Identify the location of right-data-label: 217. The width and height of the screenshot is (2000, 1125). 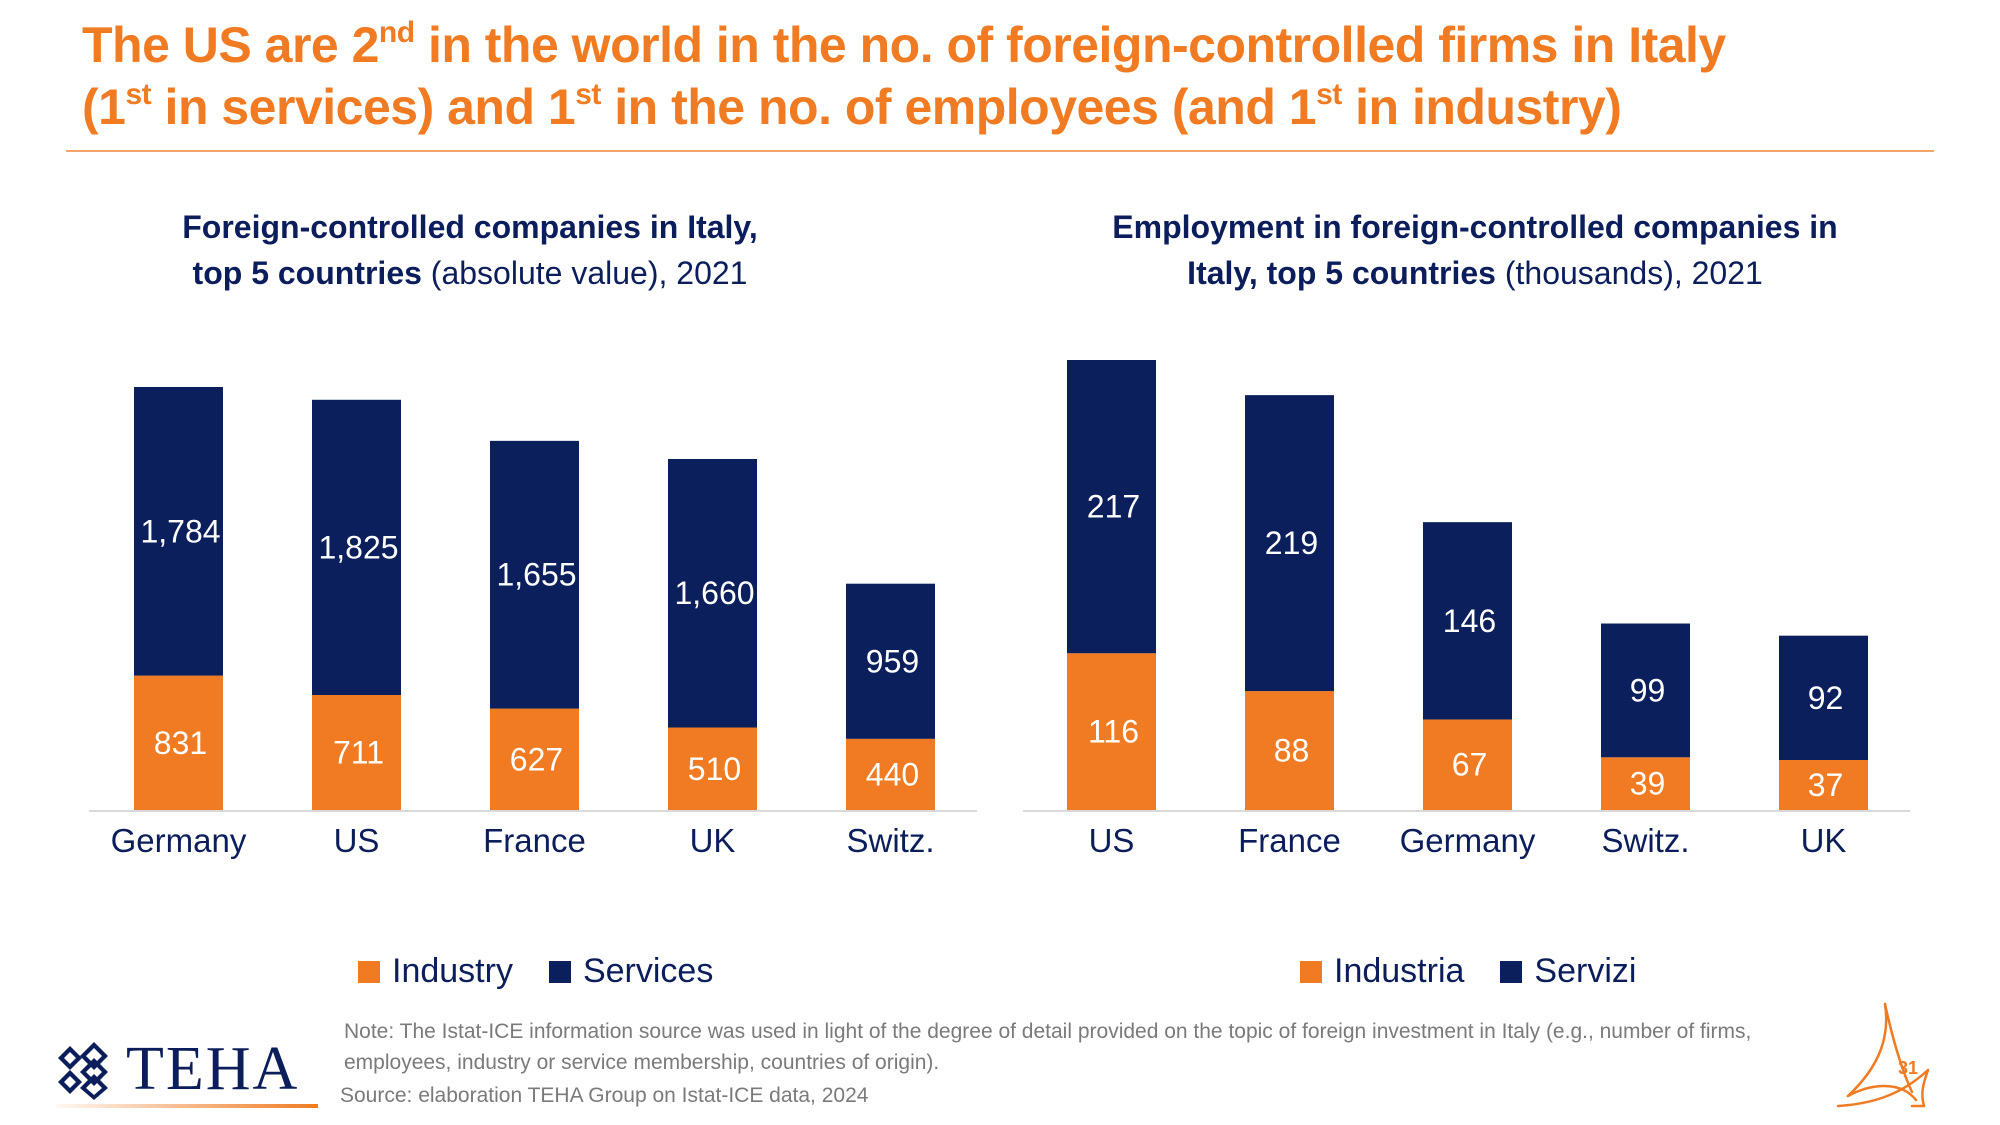
(1113, 507).